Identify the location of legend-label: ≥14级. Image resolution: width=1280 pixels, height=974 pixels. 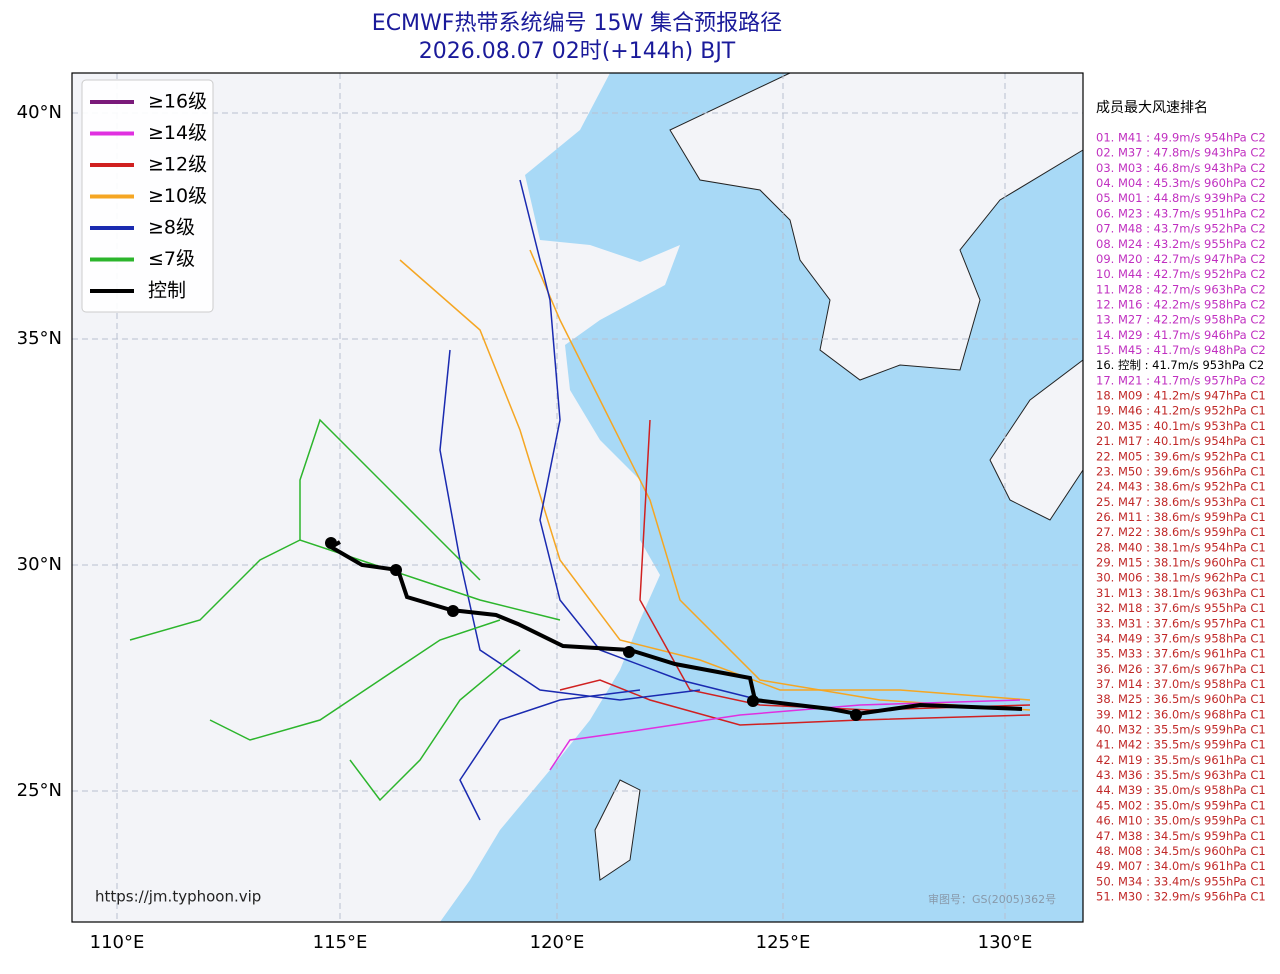
(177, 133).